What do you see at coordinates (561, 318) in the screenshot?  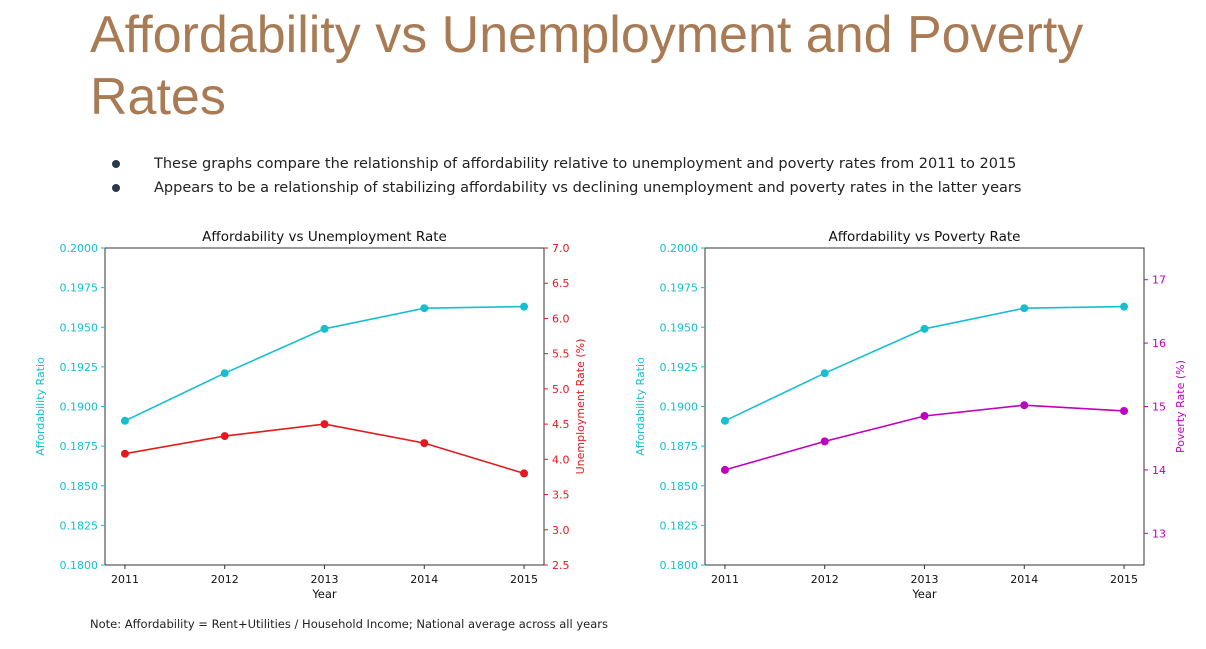 I see `y-right-tick-label: 6.0` at bounding box center [561, 318].